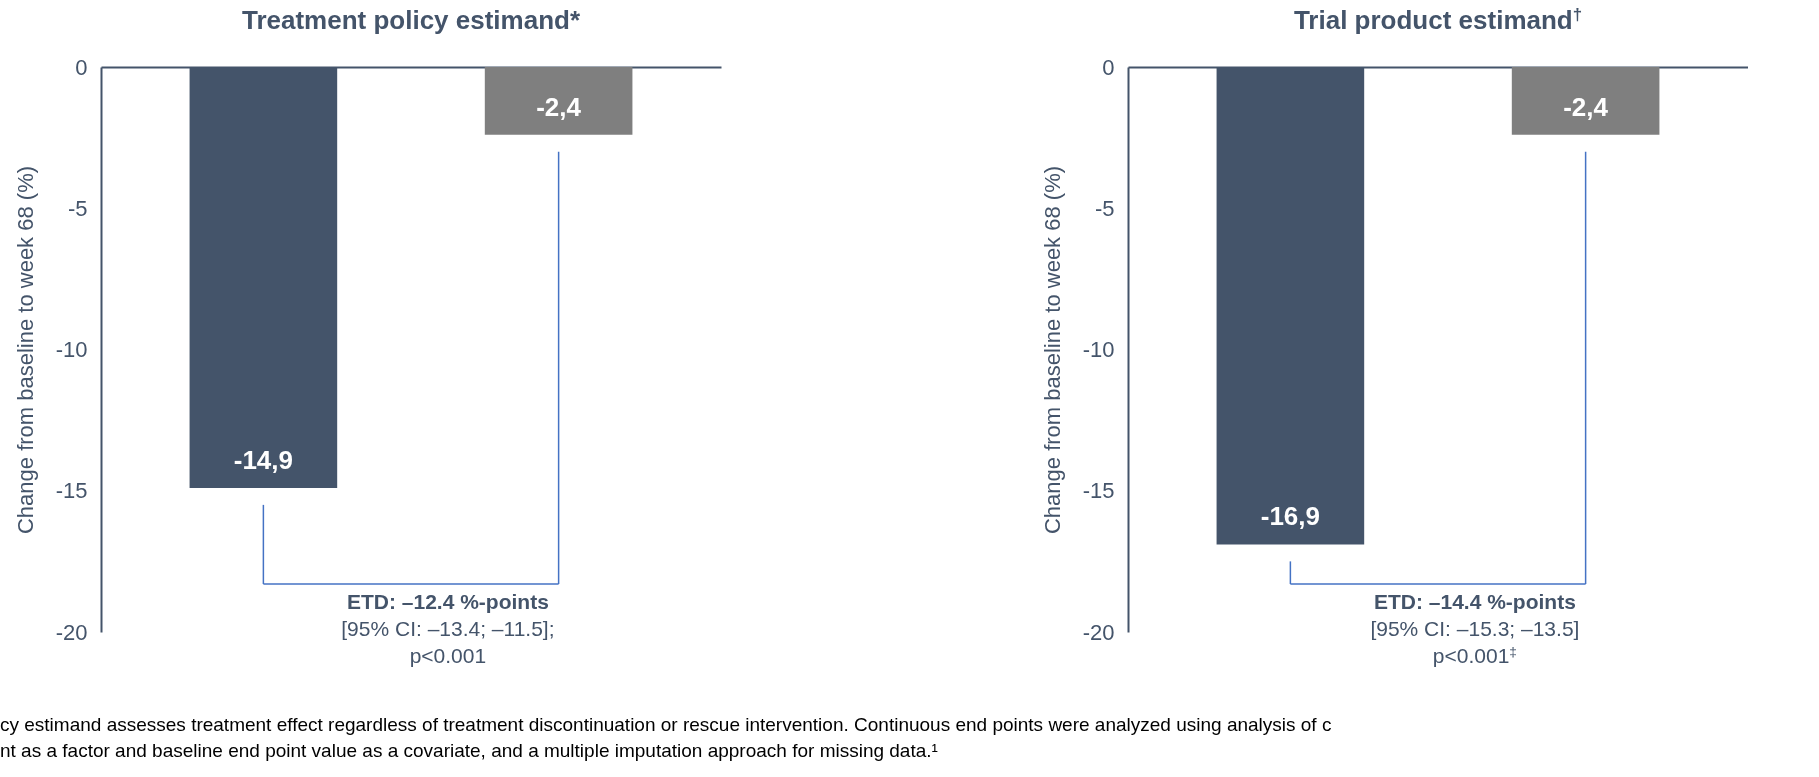 The height and width of the screenshot is (777, 1819). Describe the element at coordinates (263, 459) in the screenshot. I see `data-label: -14,9` at that location.